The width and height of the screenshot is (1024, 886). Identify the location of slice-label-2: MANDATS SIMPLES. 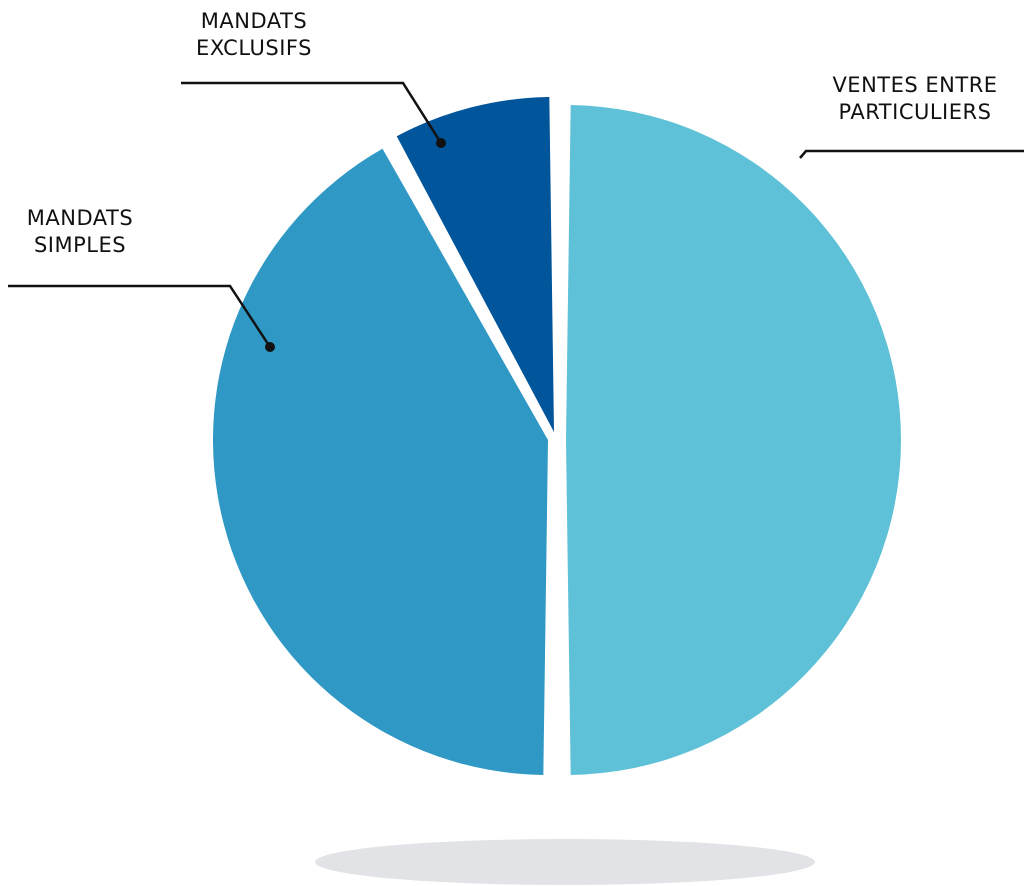
(80, 231).